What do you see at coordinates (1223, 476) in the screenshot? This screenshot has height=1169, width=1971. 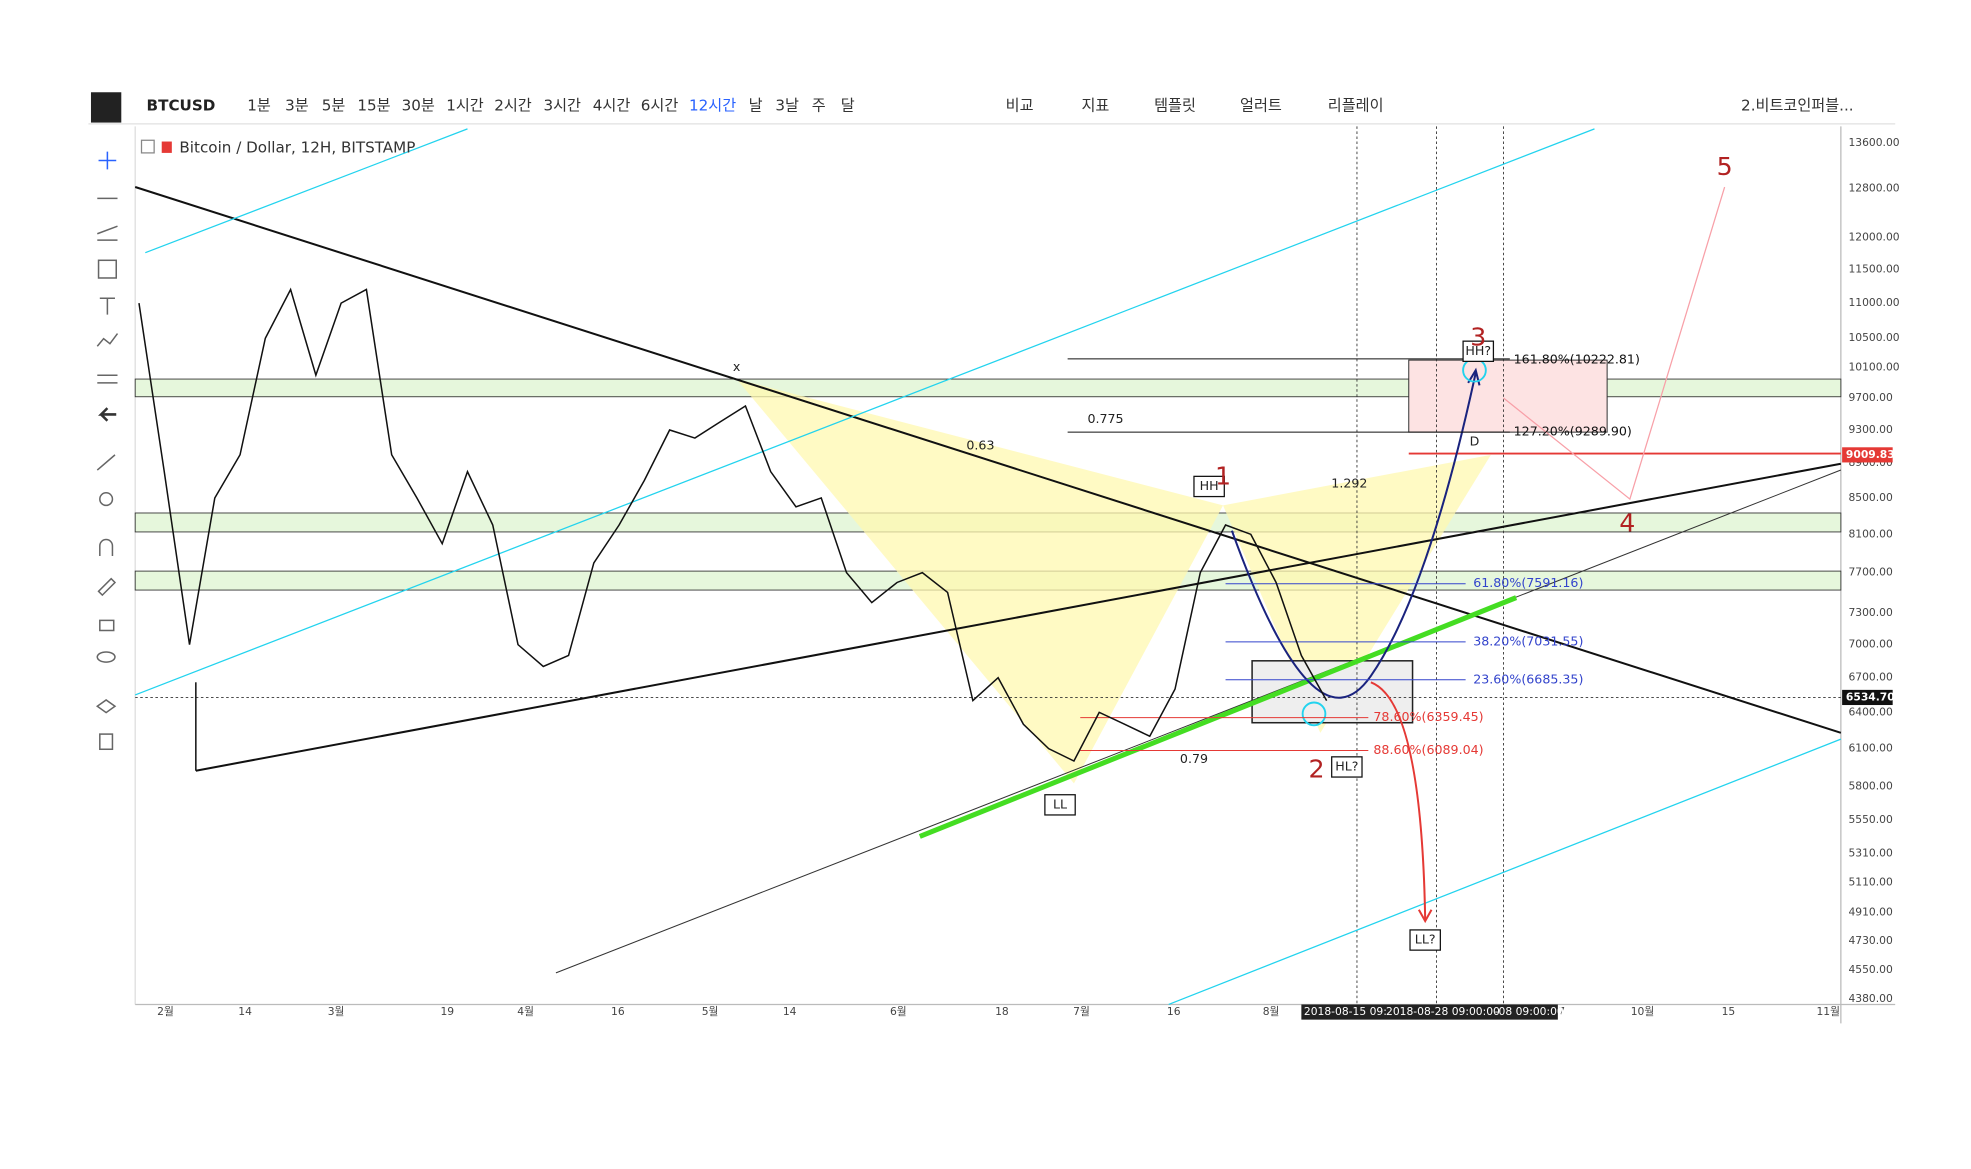 I see `annotation: 1` at bounding box center [1223, 476].